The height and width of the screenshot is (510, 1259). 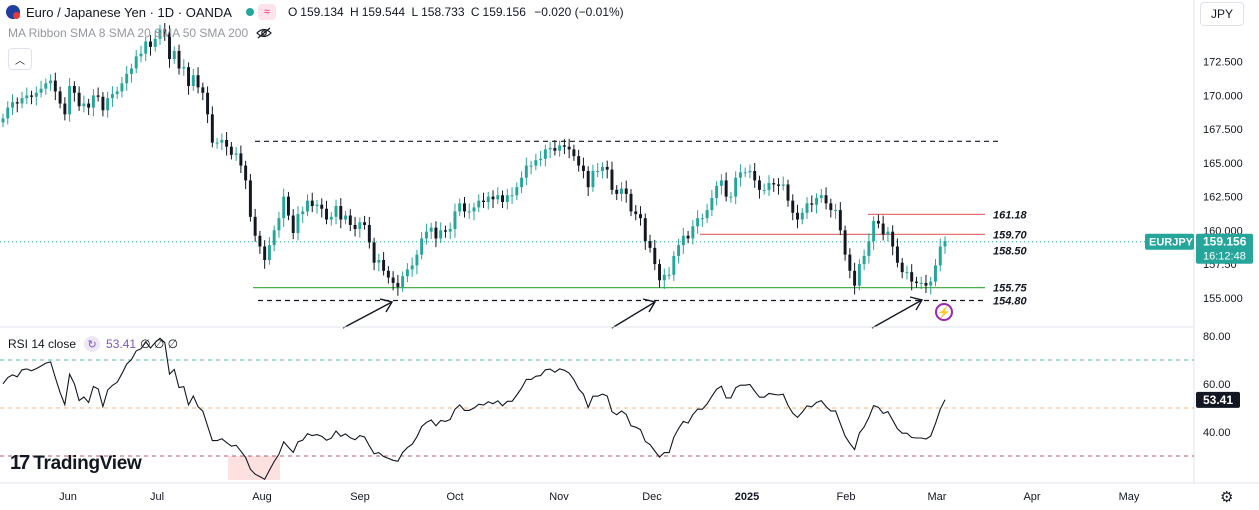 I want to click on refresh-icon: ↻, so click(x=92, y=344).